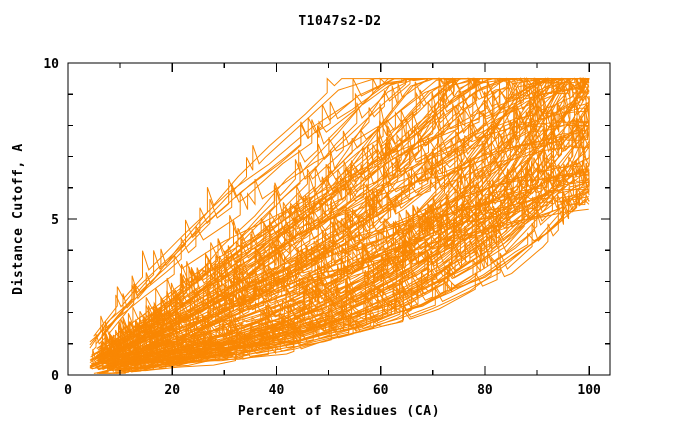 The height and width of the screenshot is (440, 680). Describe the element at coordinates (277, 390) in the screenshot. I see `x-tick-label: 40` at that location.